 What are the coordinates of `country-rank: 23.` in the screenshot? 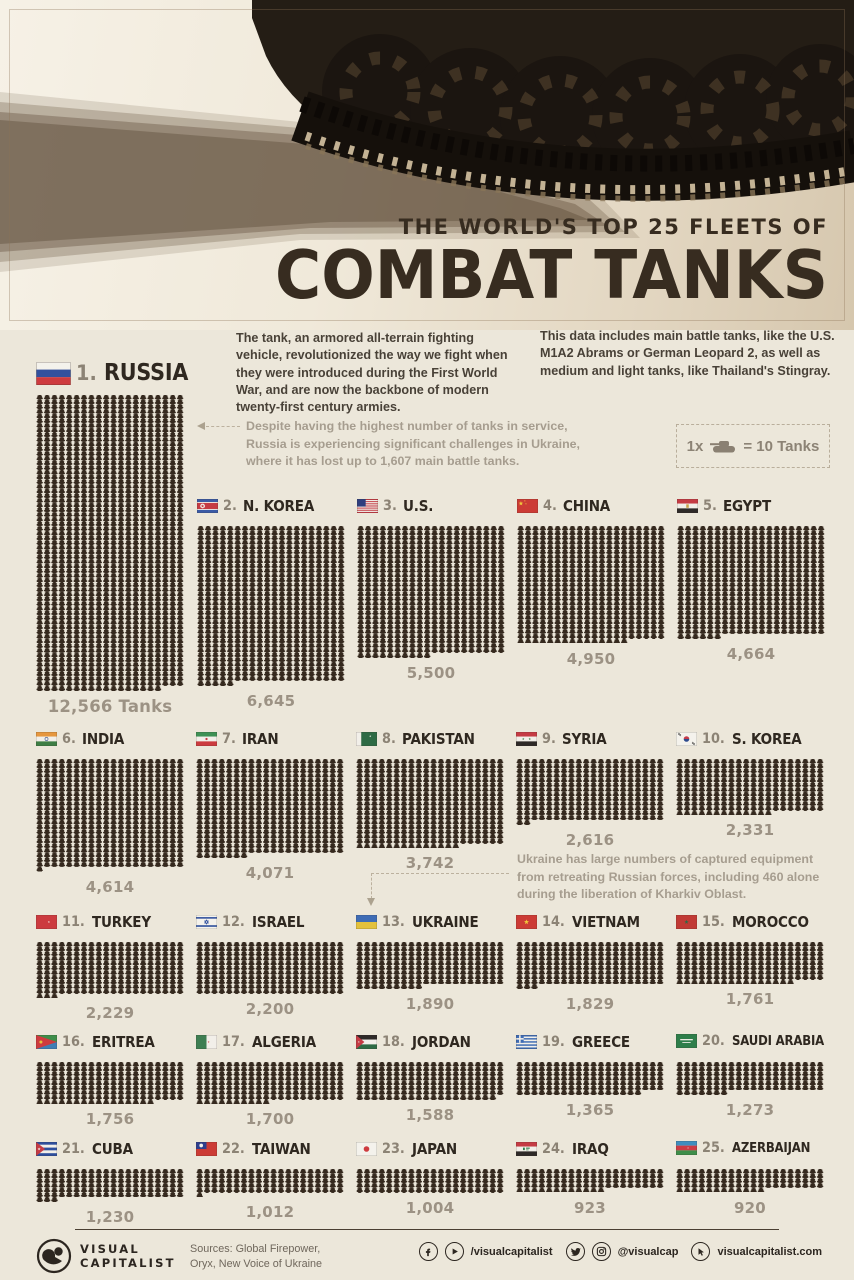 It's located at (393, 1149).